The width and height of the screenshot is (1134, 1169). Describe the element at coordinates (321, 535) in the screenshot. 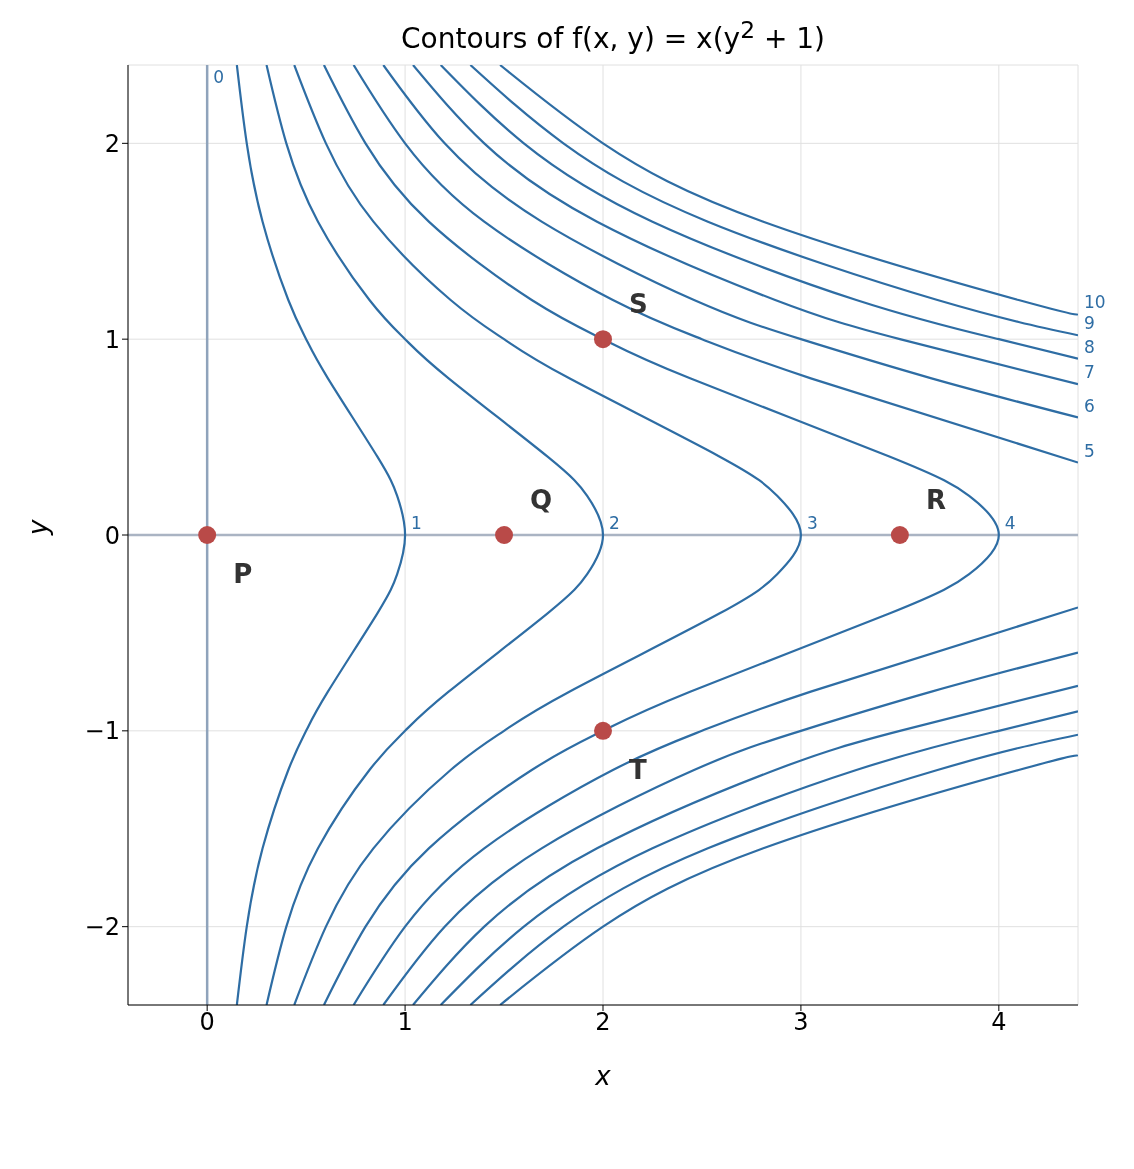

I see `line-series` at that location.